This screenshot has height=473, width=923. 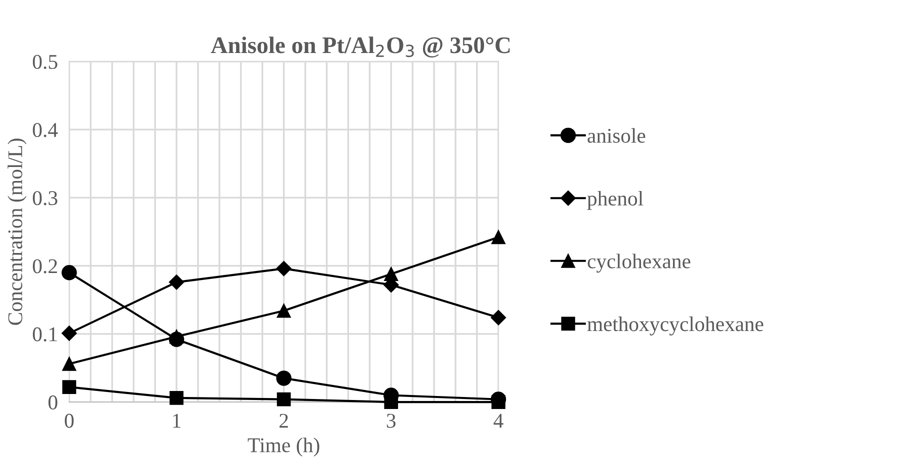 I want to click on legend-label: cyclohexane, so click(x=639, y=263).